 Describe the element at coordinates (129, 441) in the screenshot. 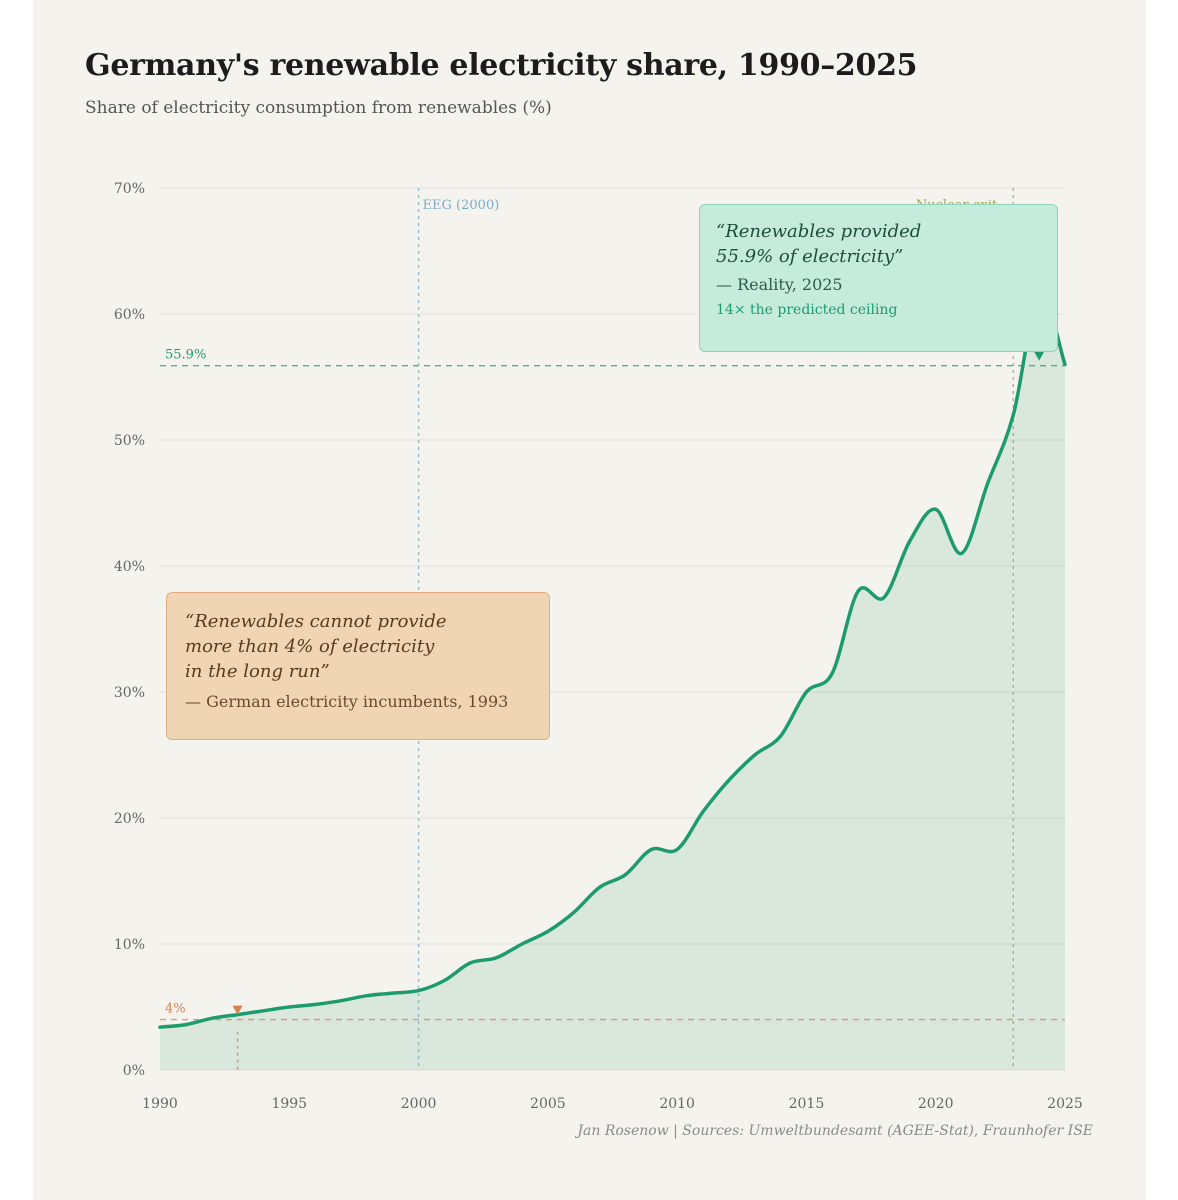

I see `y-tick-label: 50%` at that location.